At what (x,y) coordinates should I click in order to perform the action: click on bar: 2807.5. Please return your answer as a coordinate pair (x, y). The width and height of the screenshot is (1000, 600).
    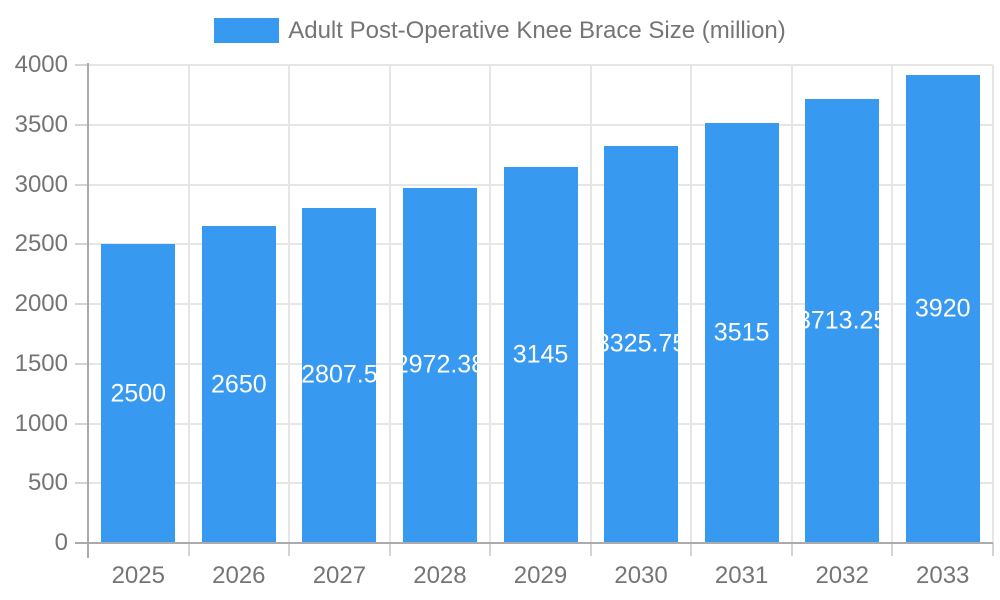
    Looking at the image, I should click on (339, 375).